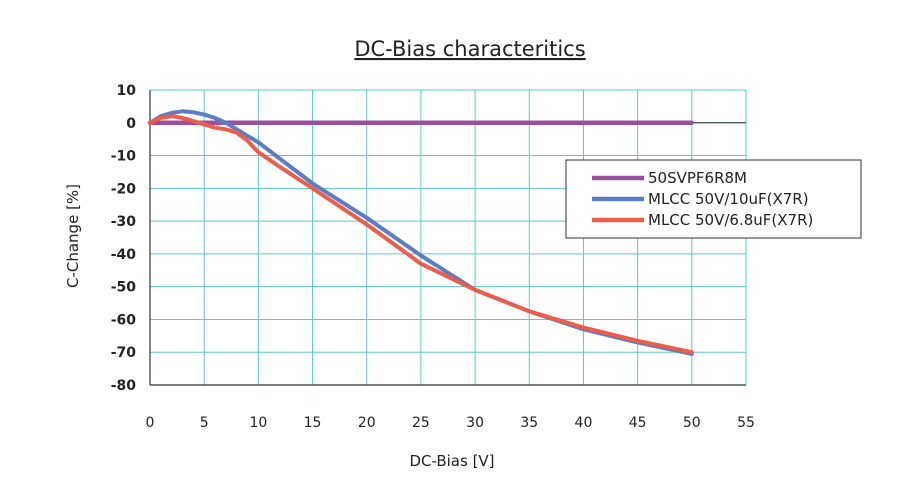 Image resolution: width=907 pixels, height=501 pixels. What do you see at coordinates (367, 423) in the screenshot?
I see `x-tick-label: 20` at bounding box center [367, 423].